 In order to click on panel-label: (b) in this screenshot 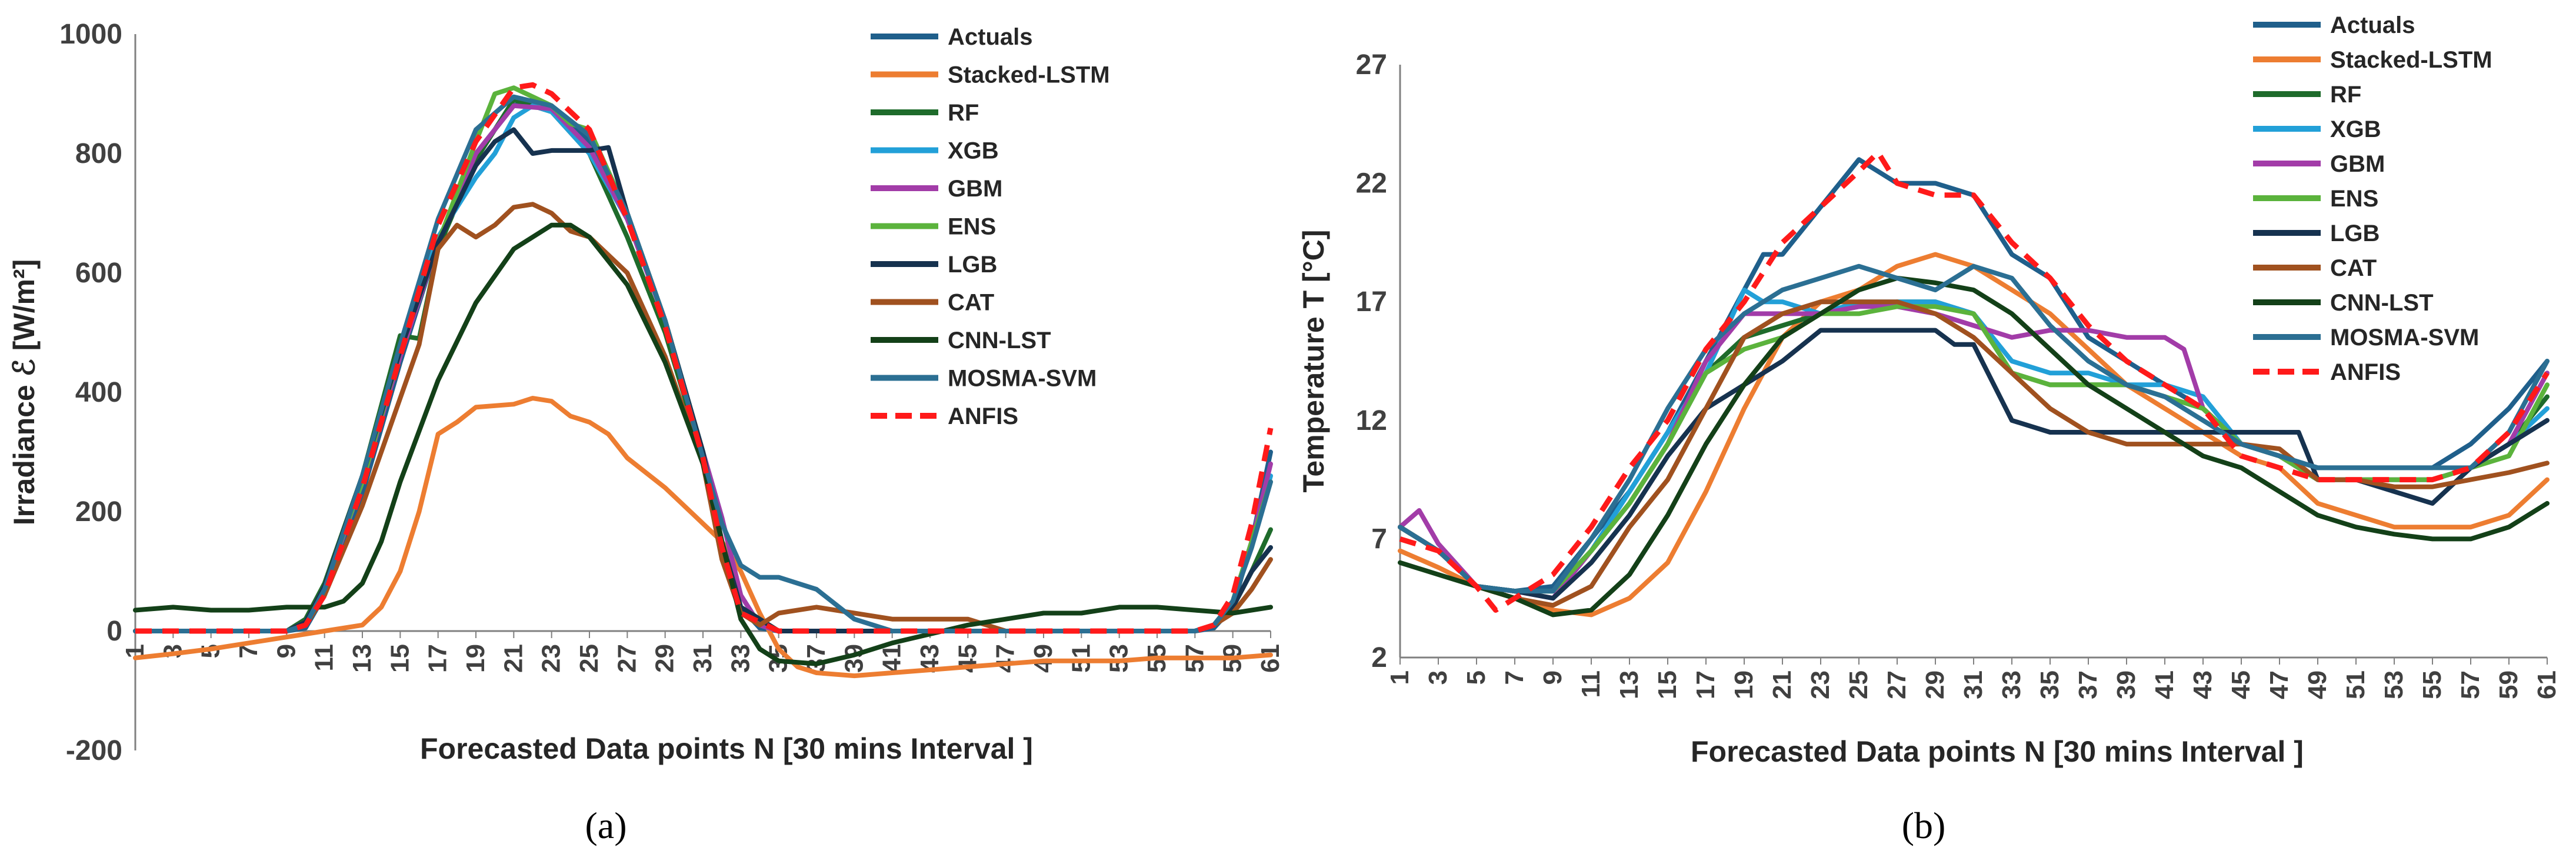, I will do `click(1924, 825)`.